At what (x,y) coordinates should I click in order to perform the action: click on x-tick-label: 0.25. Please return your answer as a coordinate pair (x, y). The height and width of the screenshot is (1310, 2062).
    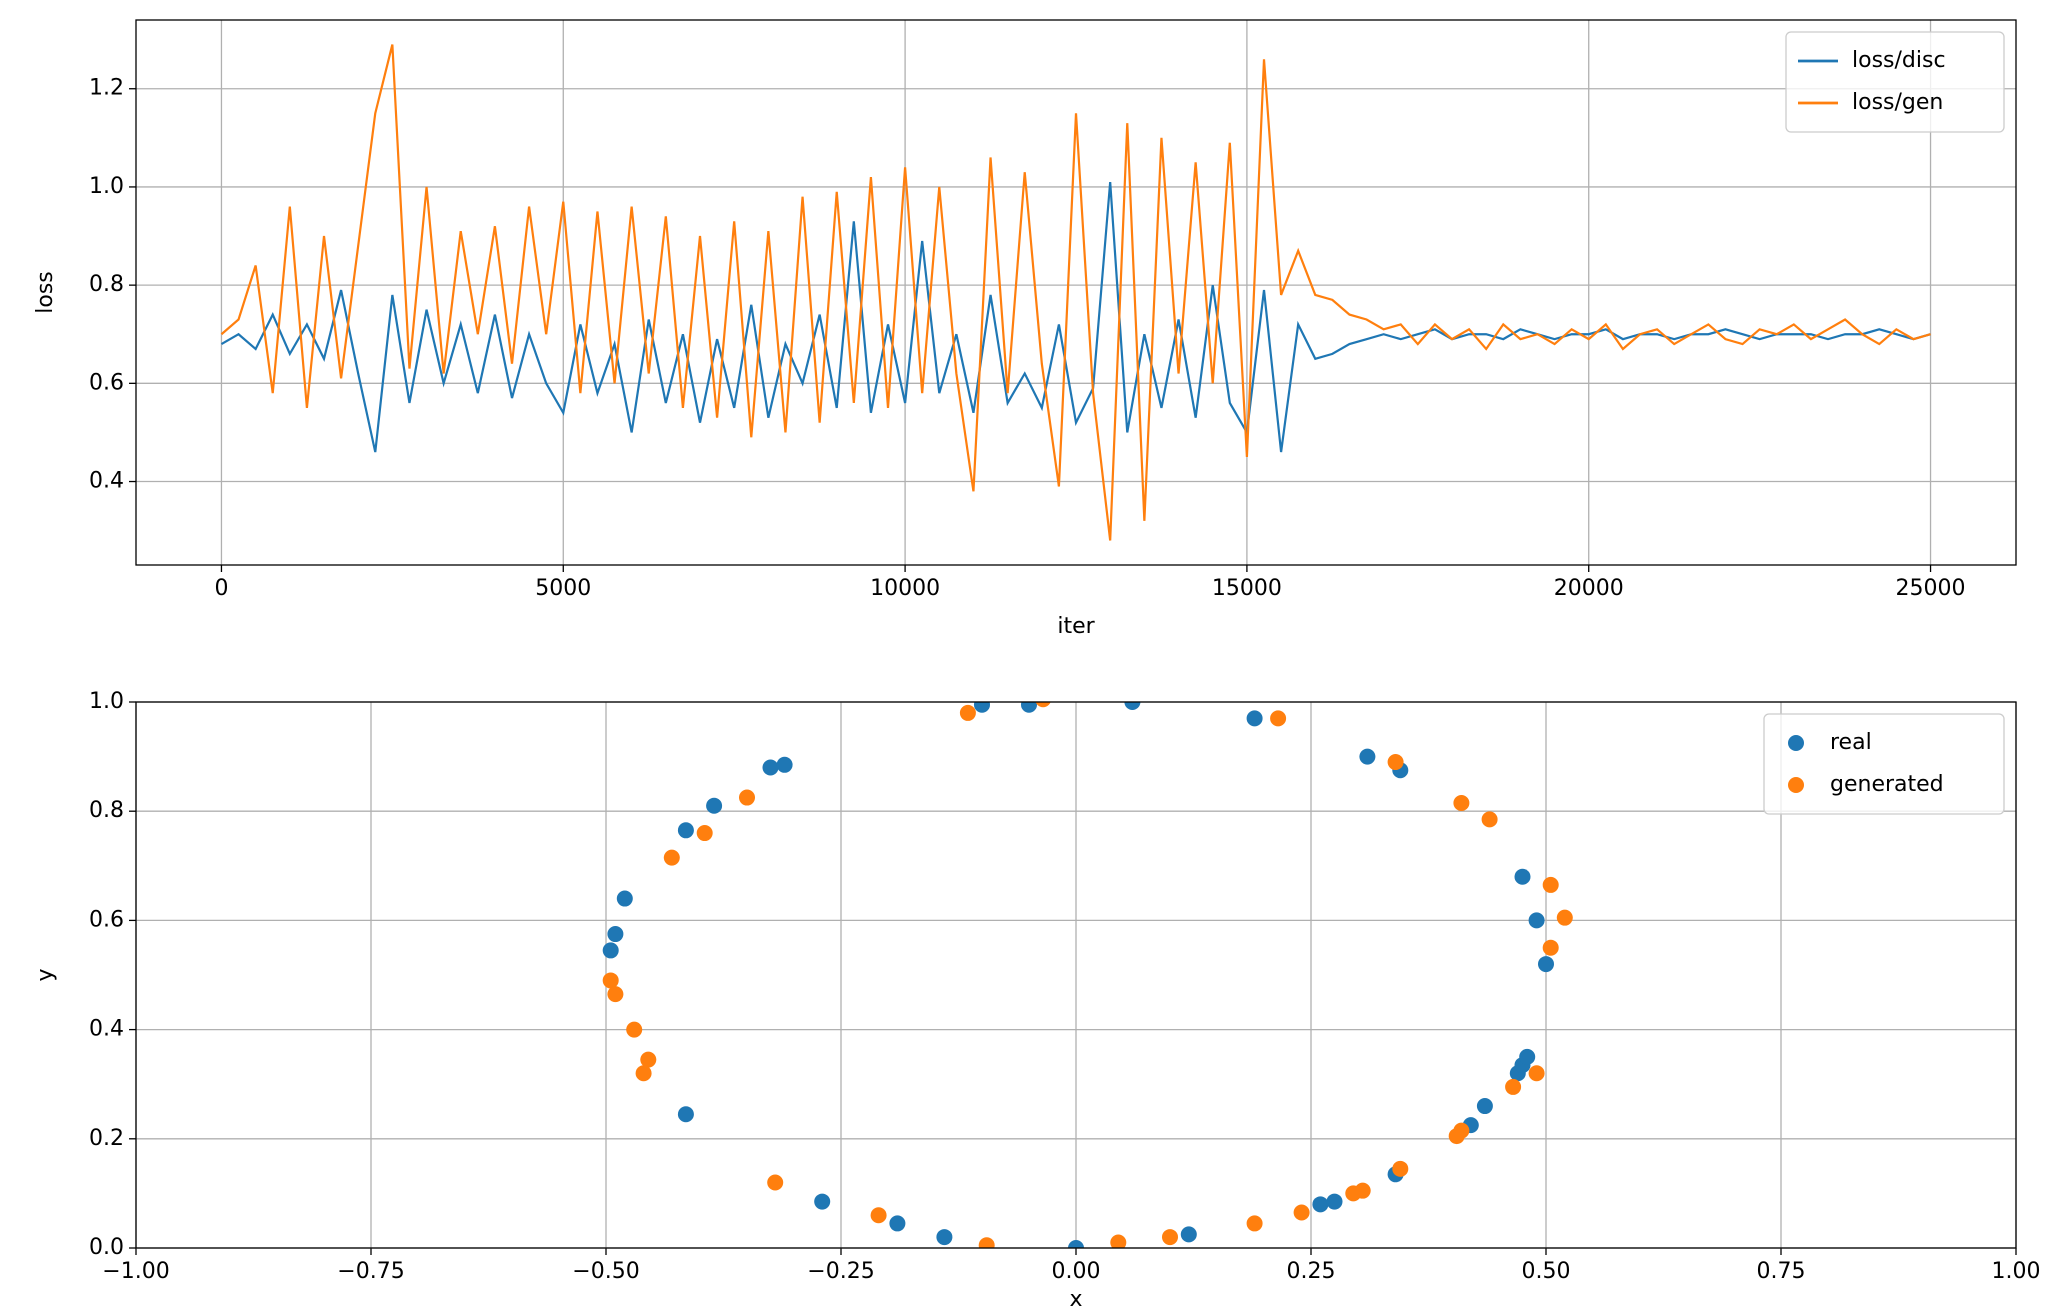
    Looking at the image, I should click on (1311, 1271).